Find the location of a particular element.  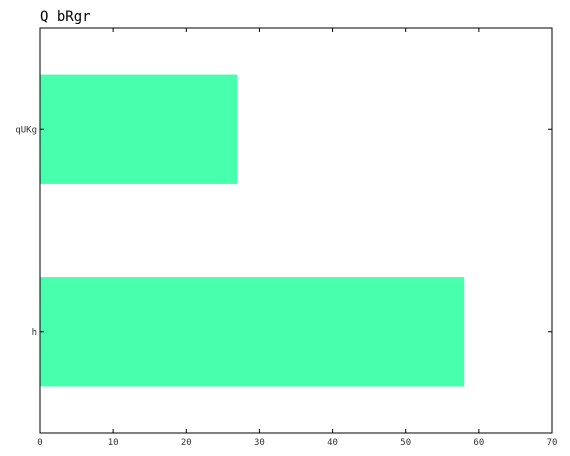

x-tick-label: 20 is located at coordinates (186, 443).